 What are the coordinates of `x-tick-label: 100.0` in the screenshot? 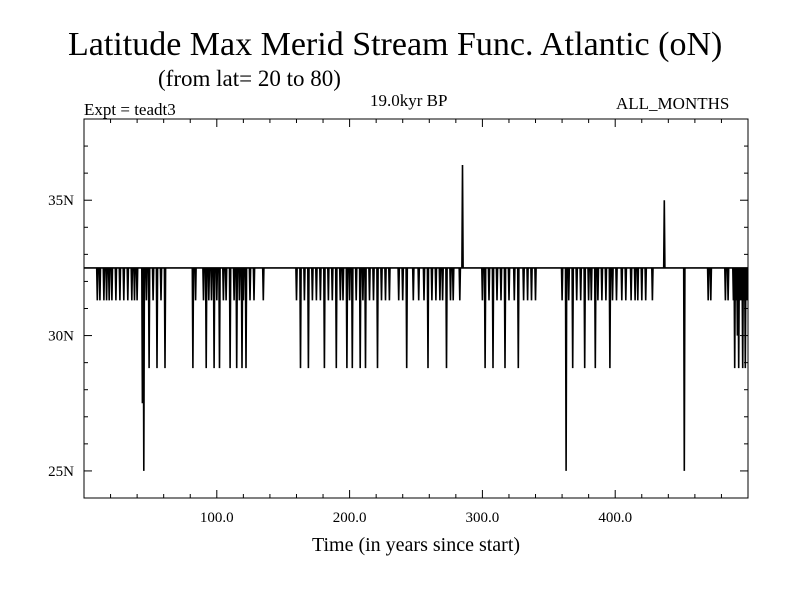 It's located at (217, 518).